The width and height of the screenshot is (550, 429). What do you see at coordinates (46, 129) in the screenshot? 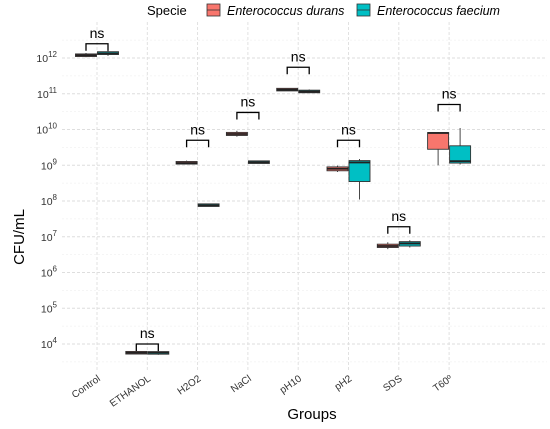
I see `y-tick-label: 10¹⁰` at bounding box center [46, 129].